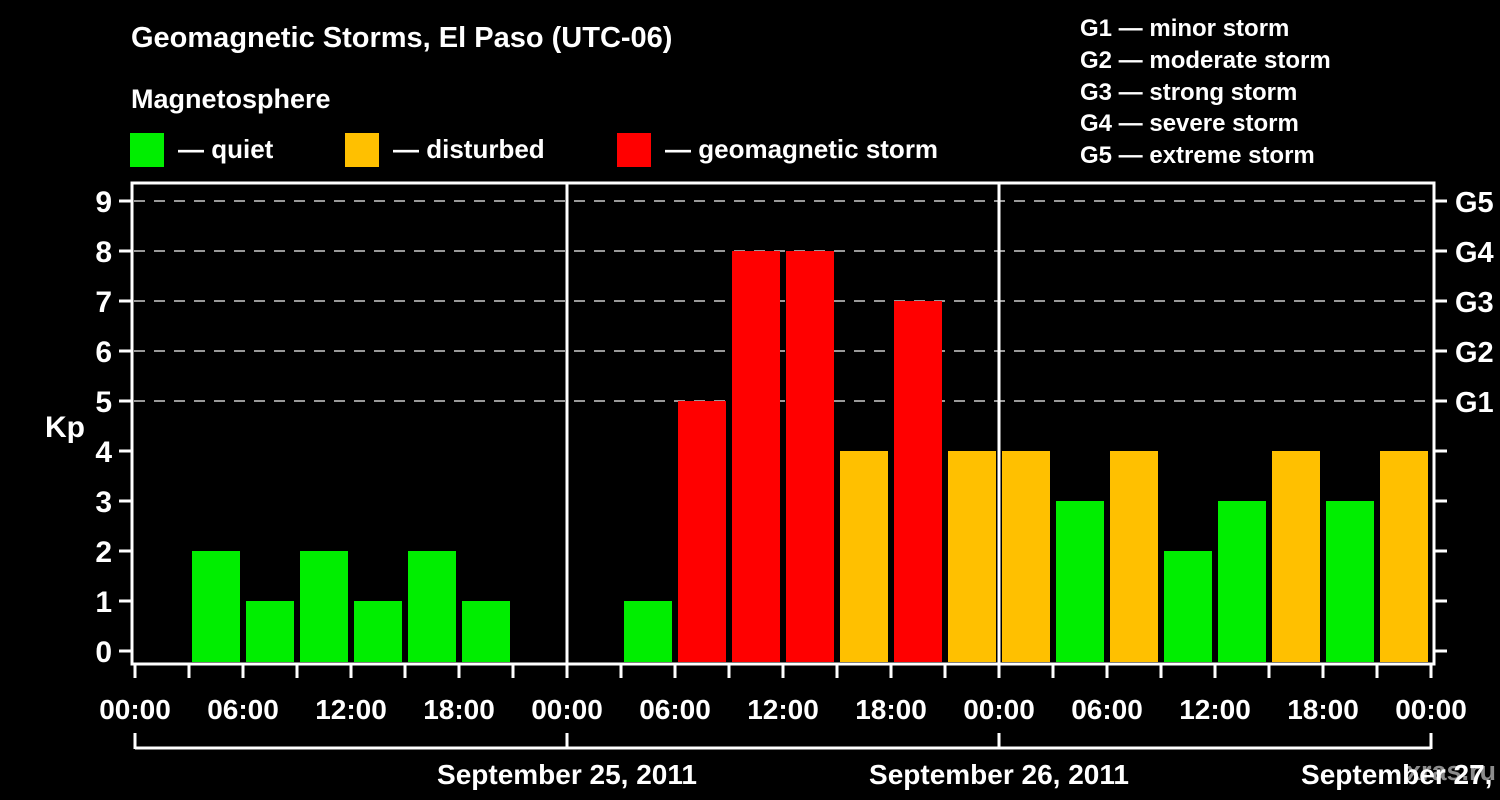  I want to click on watermark: xras.ru, so click(1450, 771).